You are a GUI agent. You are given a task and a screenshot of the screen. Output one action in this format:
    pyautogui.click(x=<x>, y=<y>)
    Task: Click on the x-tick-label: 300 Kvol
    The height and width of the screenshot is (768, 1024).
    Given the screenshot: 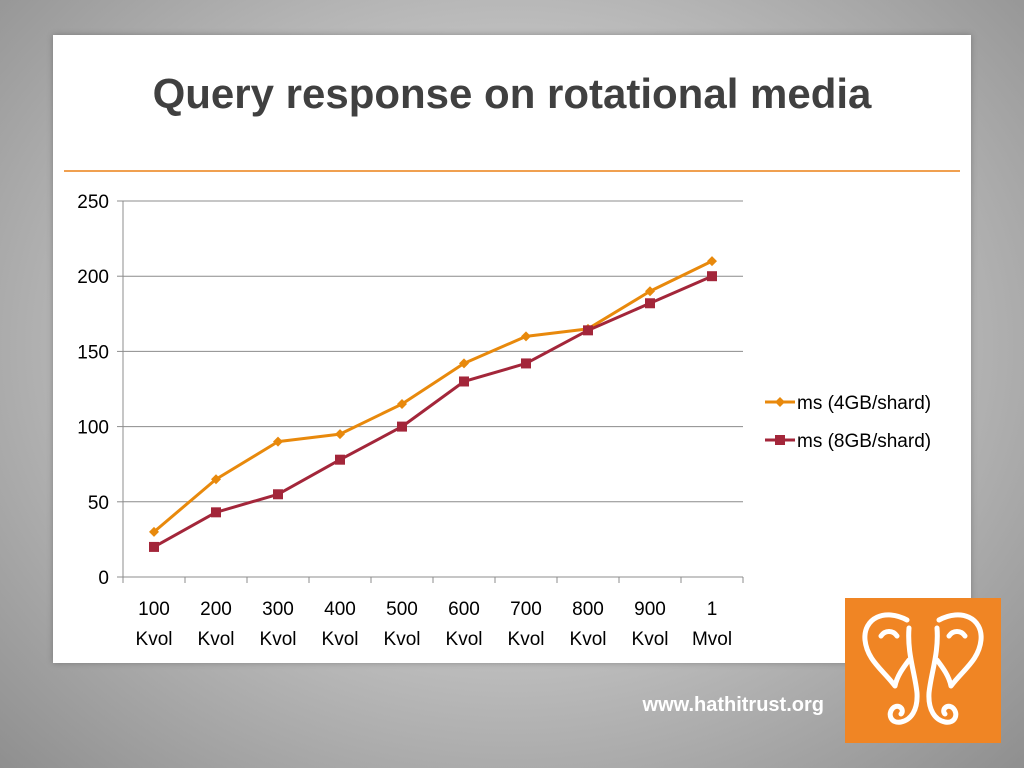 What is the action you would take?
    pyautogui.click(x=278, y=624)
    